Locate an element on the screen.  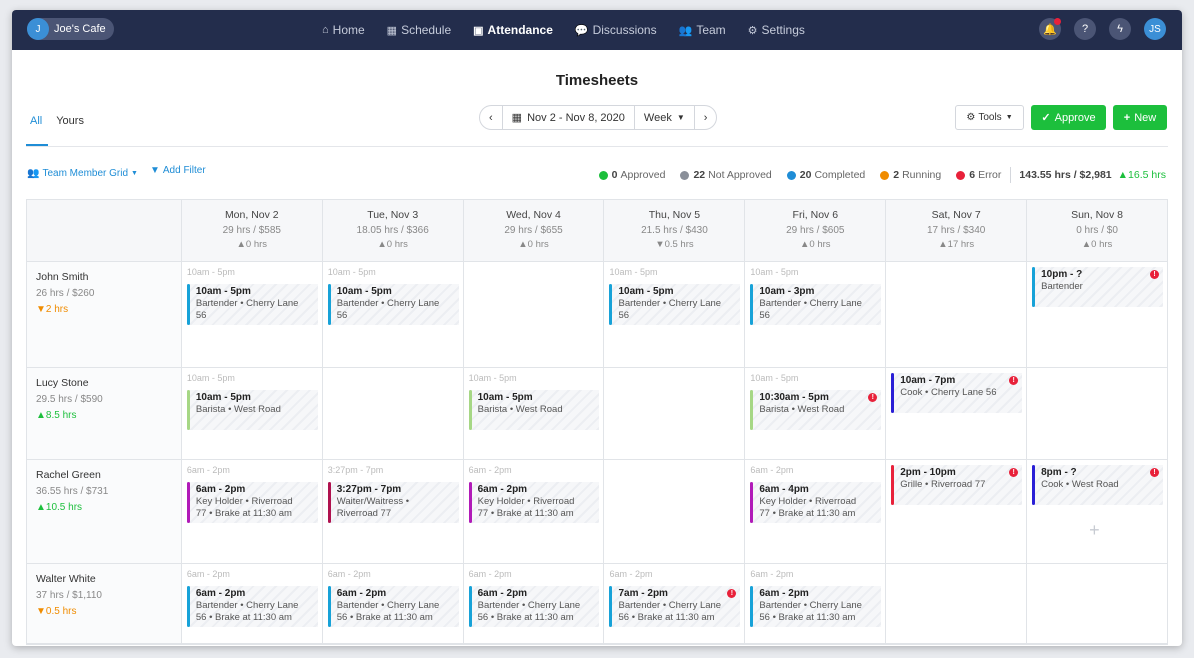
stat-error: 6 Error is located at coordinates (978, 175).